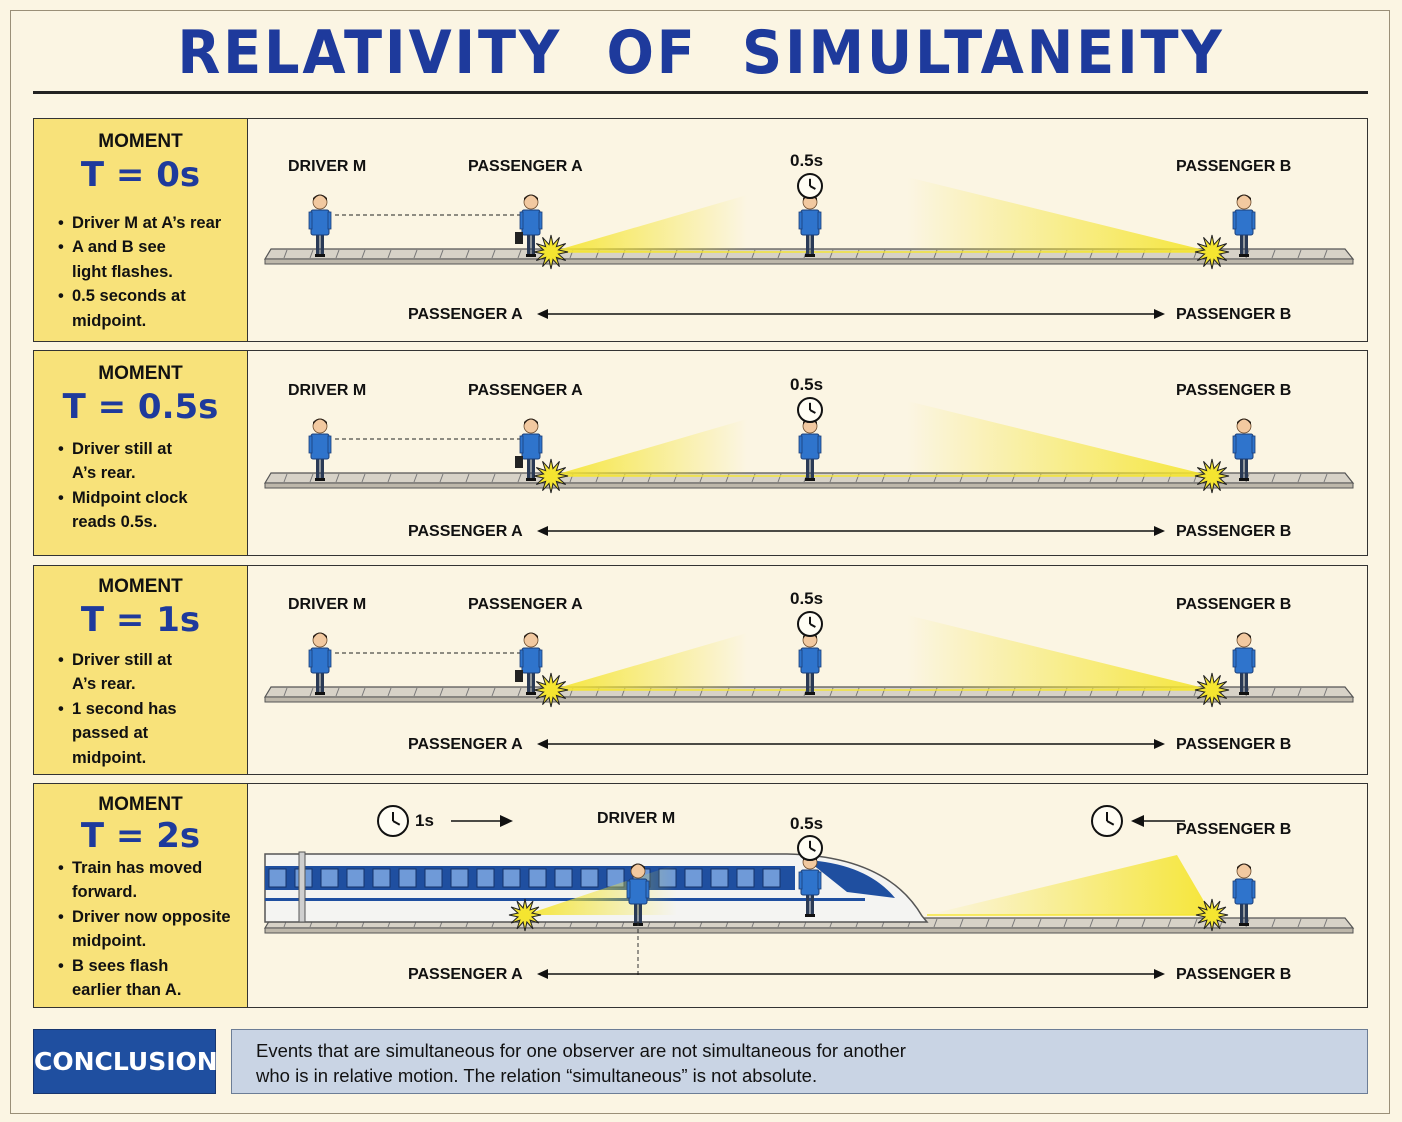 This screenshot has width=1402, height=1122. I want to click on time-value: T = 1s, so click(140, 620).